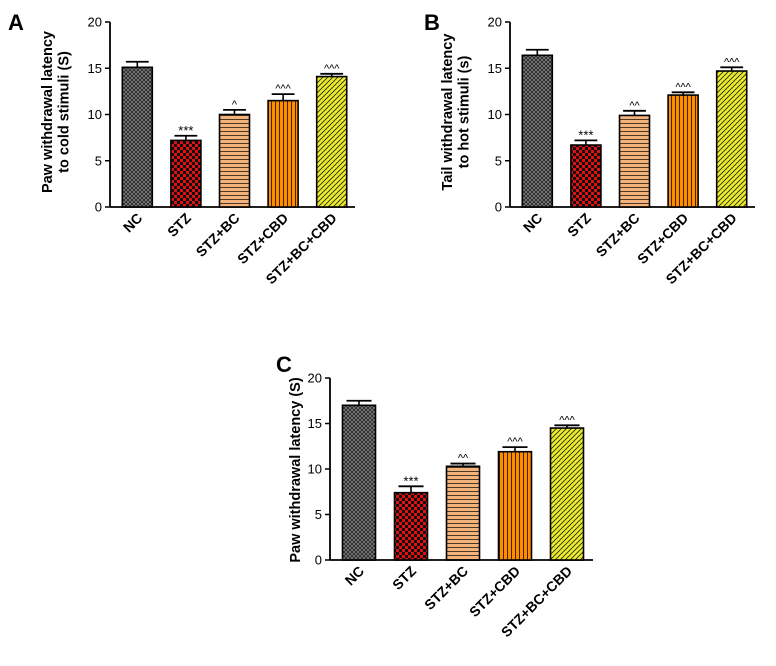 This screenshot has width=776, height=666. I want to click on panel-a-bar-stz-bc, so click(234, 160).